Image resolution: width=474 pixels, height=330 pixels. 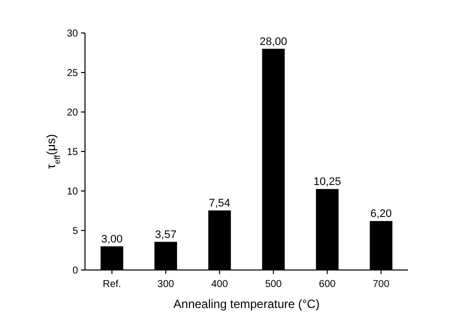 I want to click on x-tick-label: 600, so click(x=327, y=284).